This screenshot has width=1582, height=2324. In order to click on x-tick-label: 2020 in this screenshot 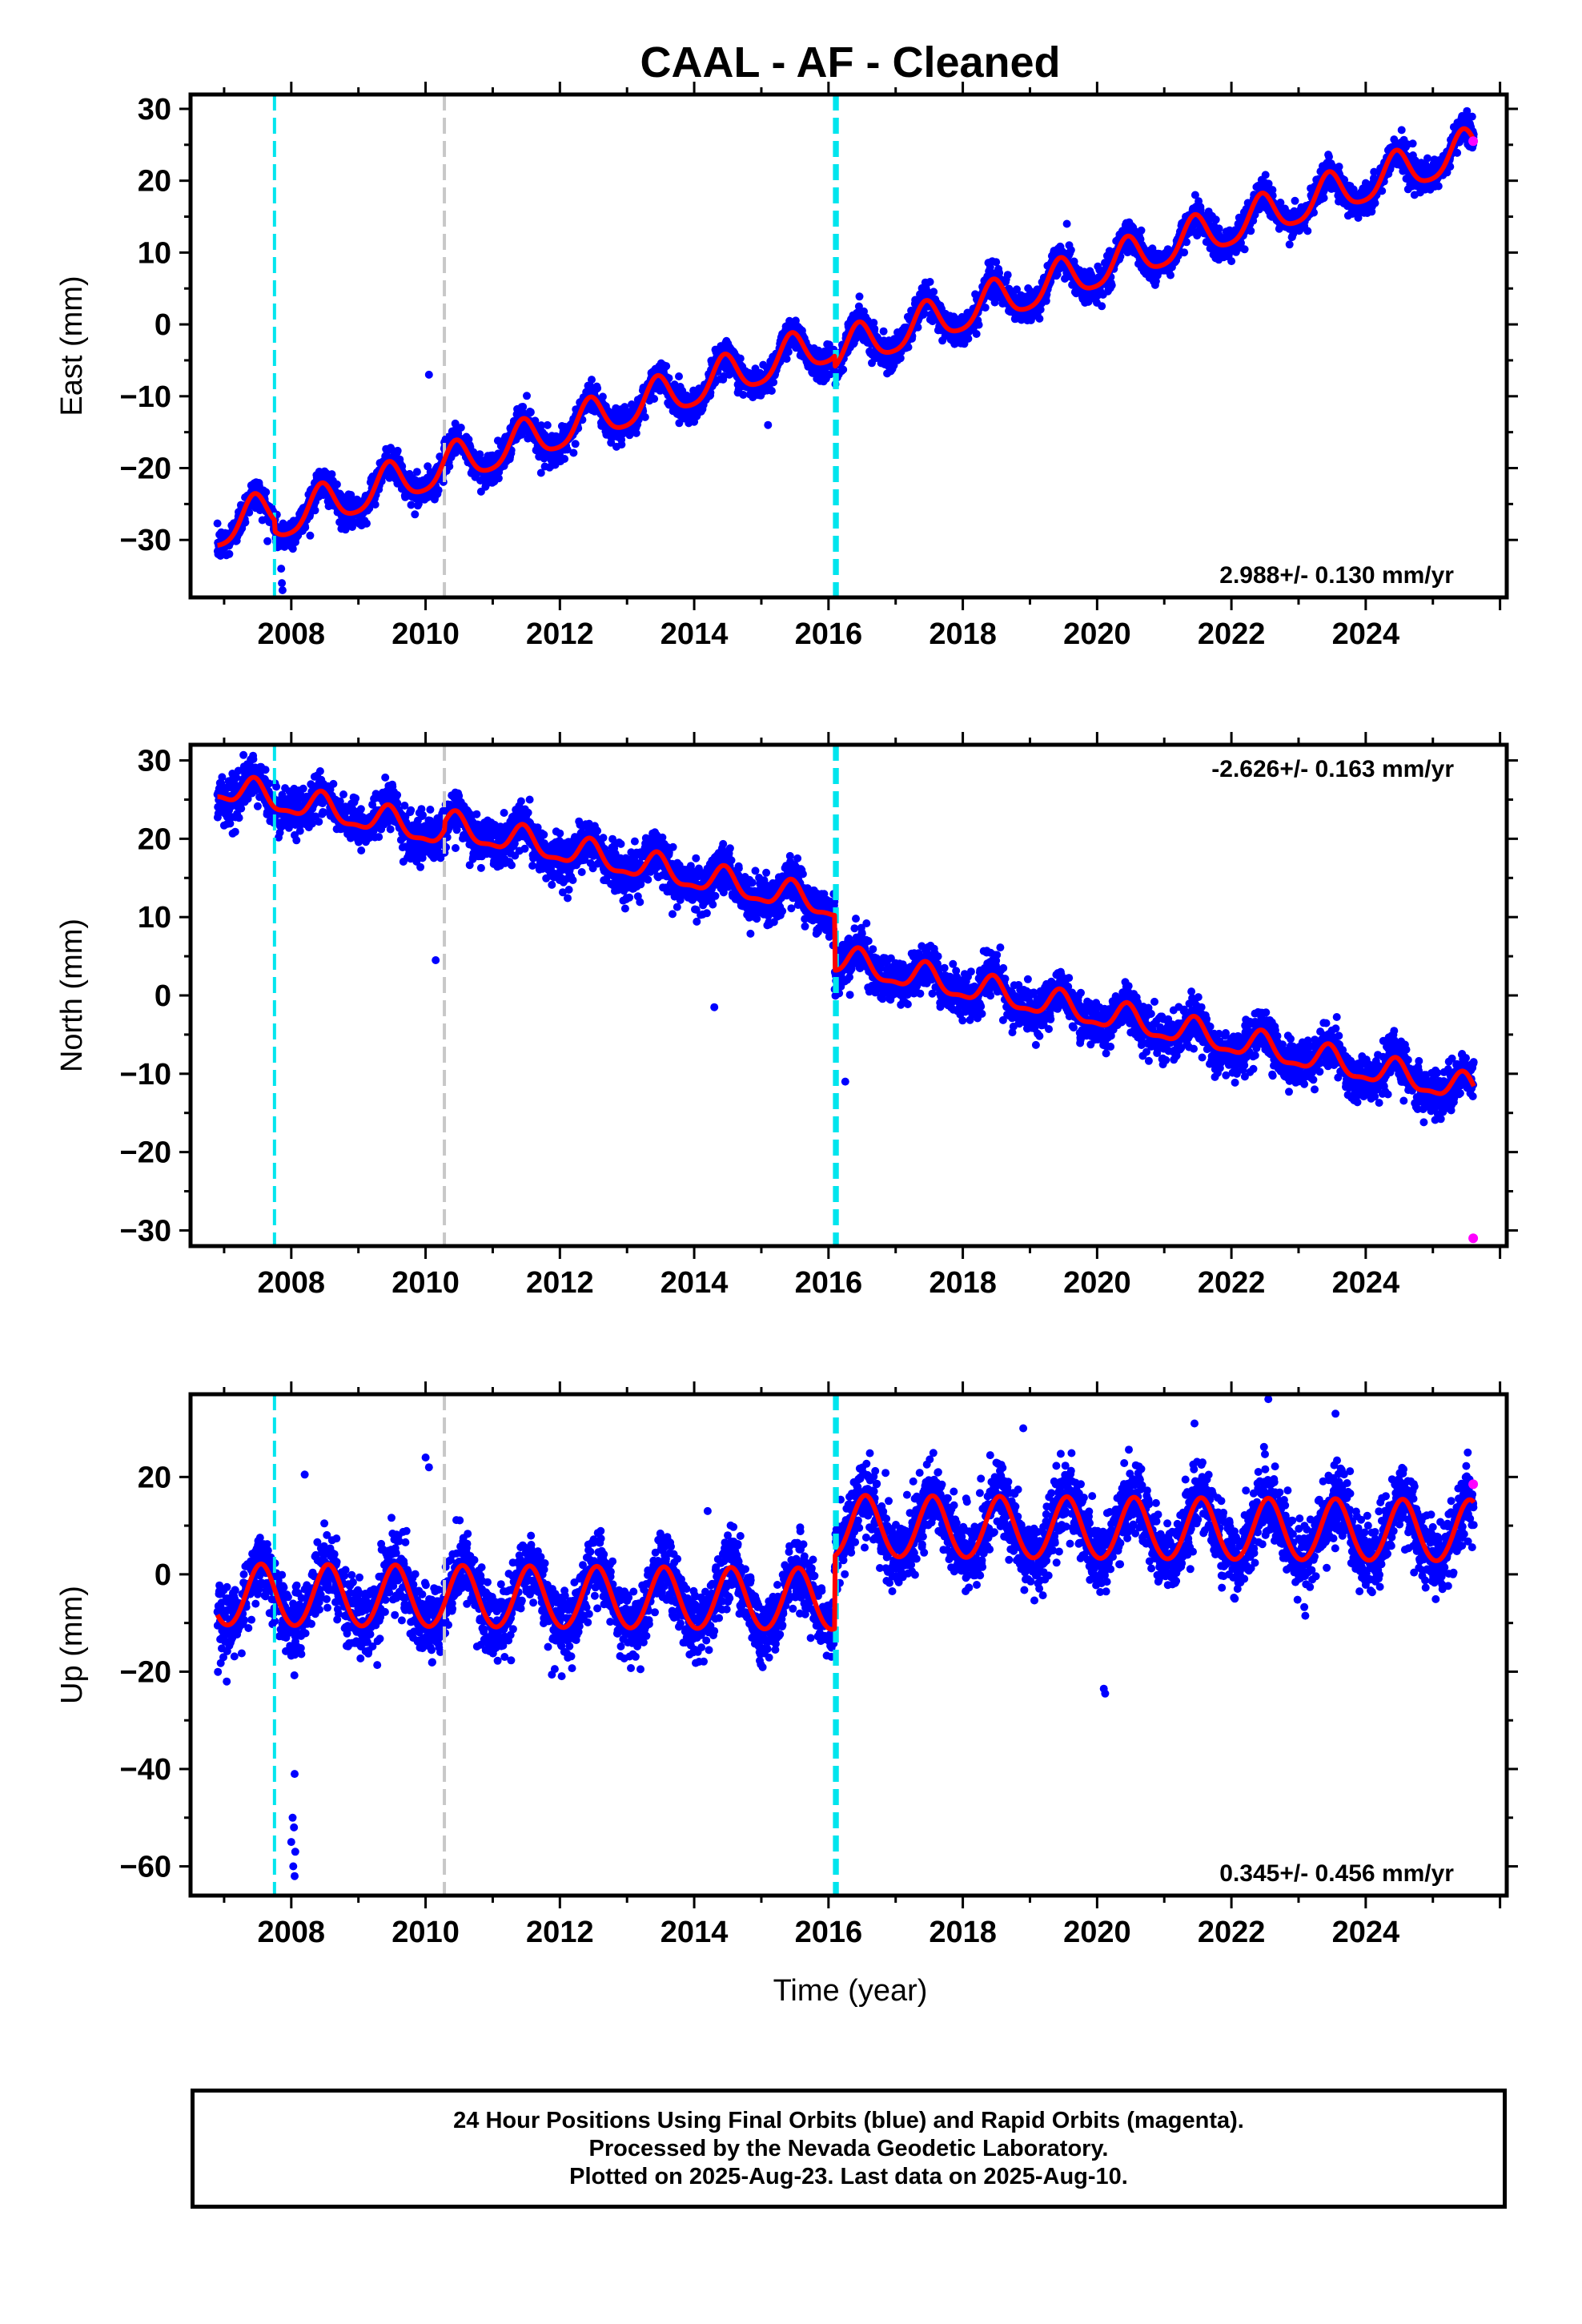, I will do `click(1097, 634)`.